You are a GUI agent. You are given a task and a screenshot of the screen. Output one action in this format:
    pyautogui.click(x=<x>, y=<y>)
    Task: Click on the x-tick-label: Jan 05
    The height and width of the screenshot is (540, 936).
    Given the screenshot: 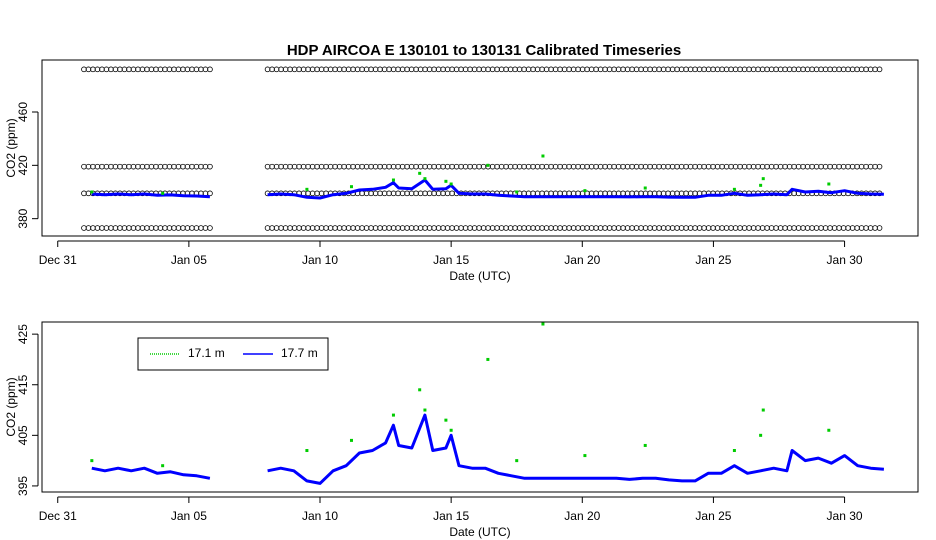 What is the action you would take?
    pyautogui.click(x=189, y=260)
    